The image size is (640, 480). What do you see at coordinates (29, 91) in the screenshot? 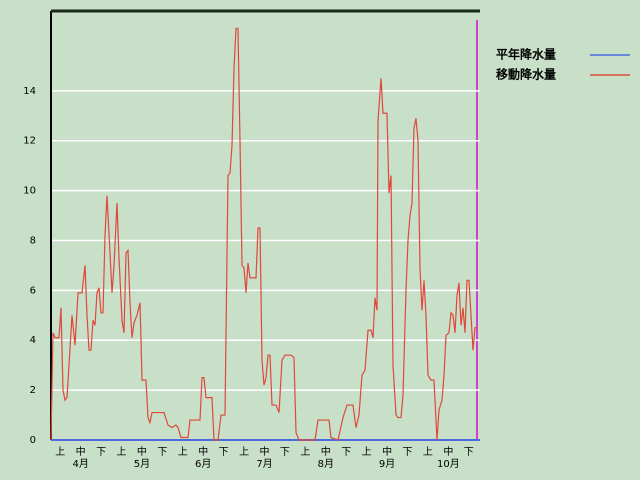
I see `y-tick-label: 14` at bounding box center [29, 91].